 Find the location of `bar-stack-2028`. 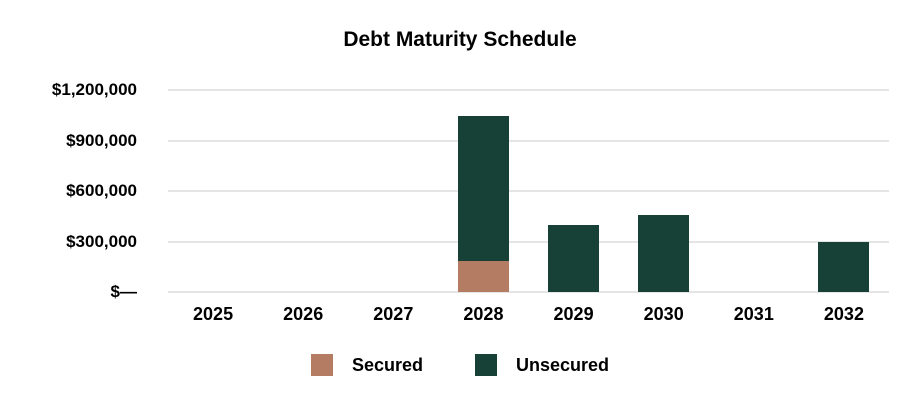

bar-stack-2028 is located at coordinates (483, 204).